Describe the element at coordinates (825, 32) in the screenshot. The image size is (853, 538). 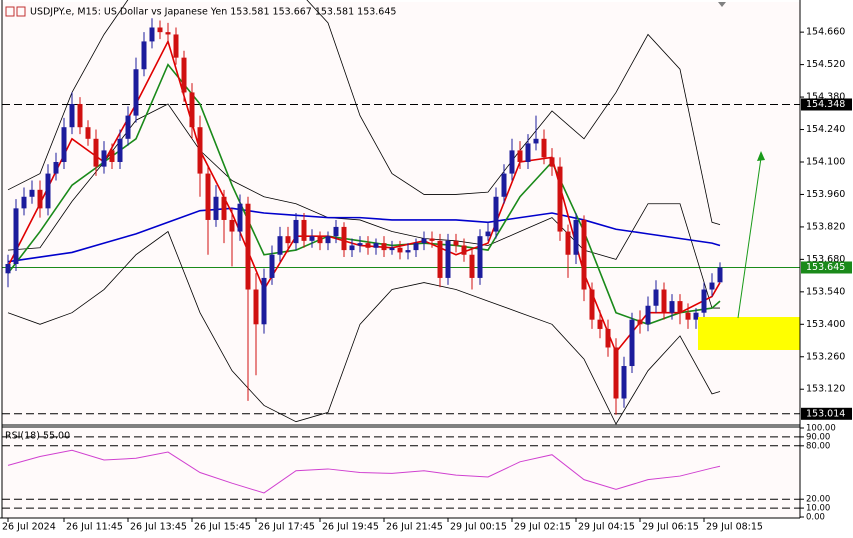
I see `y-tick-label: 154.660` at that location.